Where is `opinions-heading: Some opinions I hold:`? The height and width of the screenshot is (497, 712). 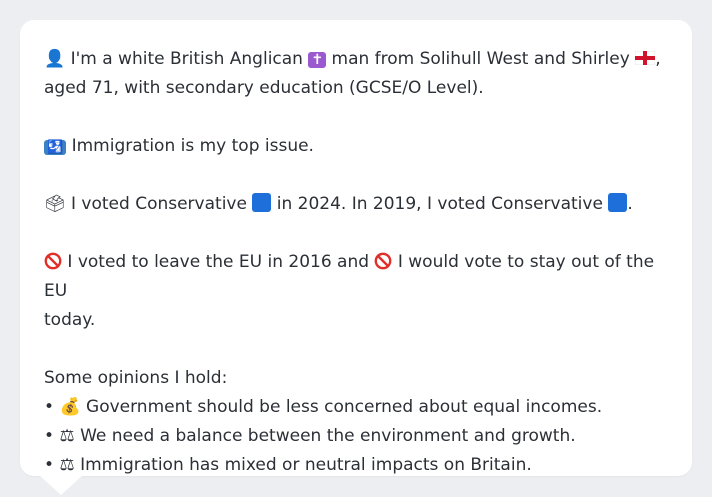 opinions-heading: Some opinions I hold: is located at coordinates (136, 378).